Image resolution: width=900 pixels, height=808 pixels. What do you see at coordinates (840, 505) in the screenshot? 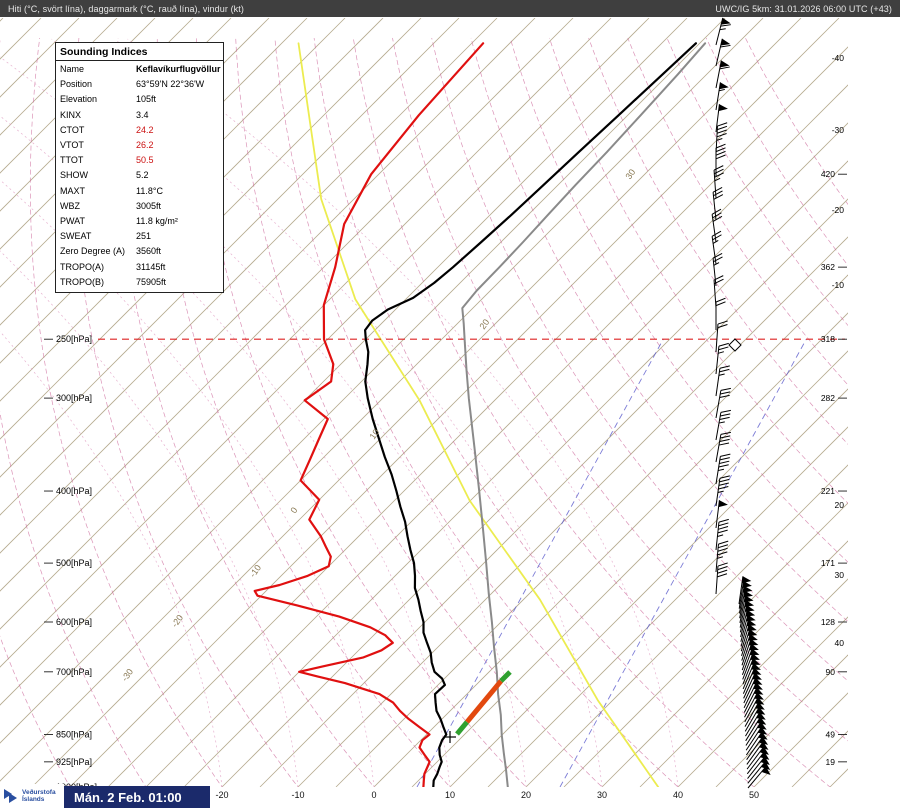
I see `right-temp-label: 20` at bounding box center [840, 505].